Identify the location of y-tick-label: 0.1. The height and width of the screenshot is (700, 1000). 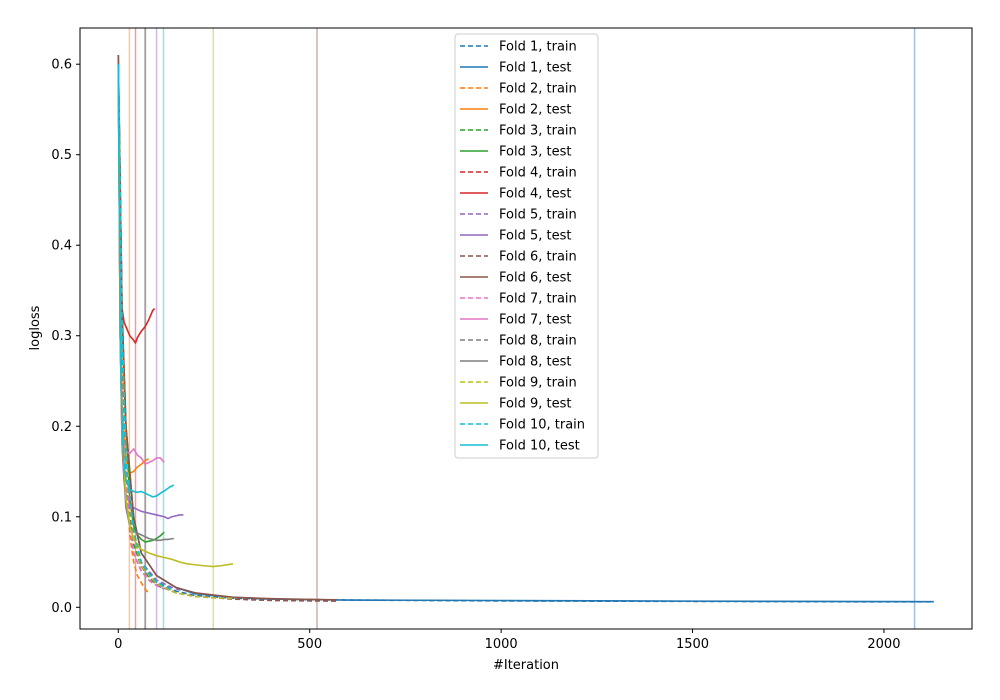
(61, 517).